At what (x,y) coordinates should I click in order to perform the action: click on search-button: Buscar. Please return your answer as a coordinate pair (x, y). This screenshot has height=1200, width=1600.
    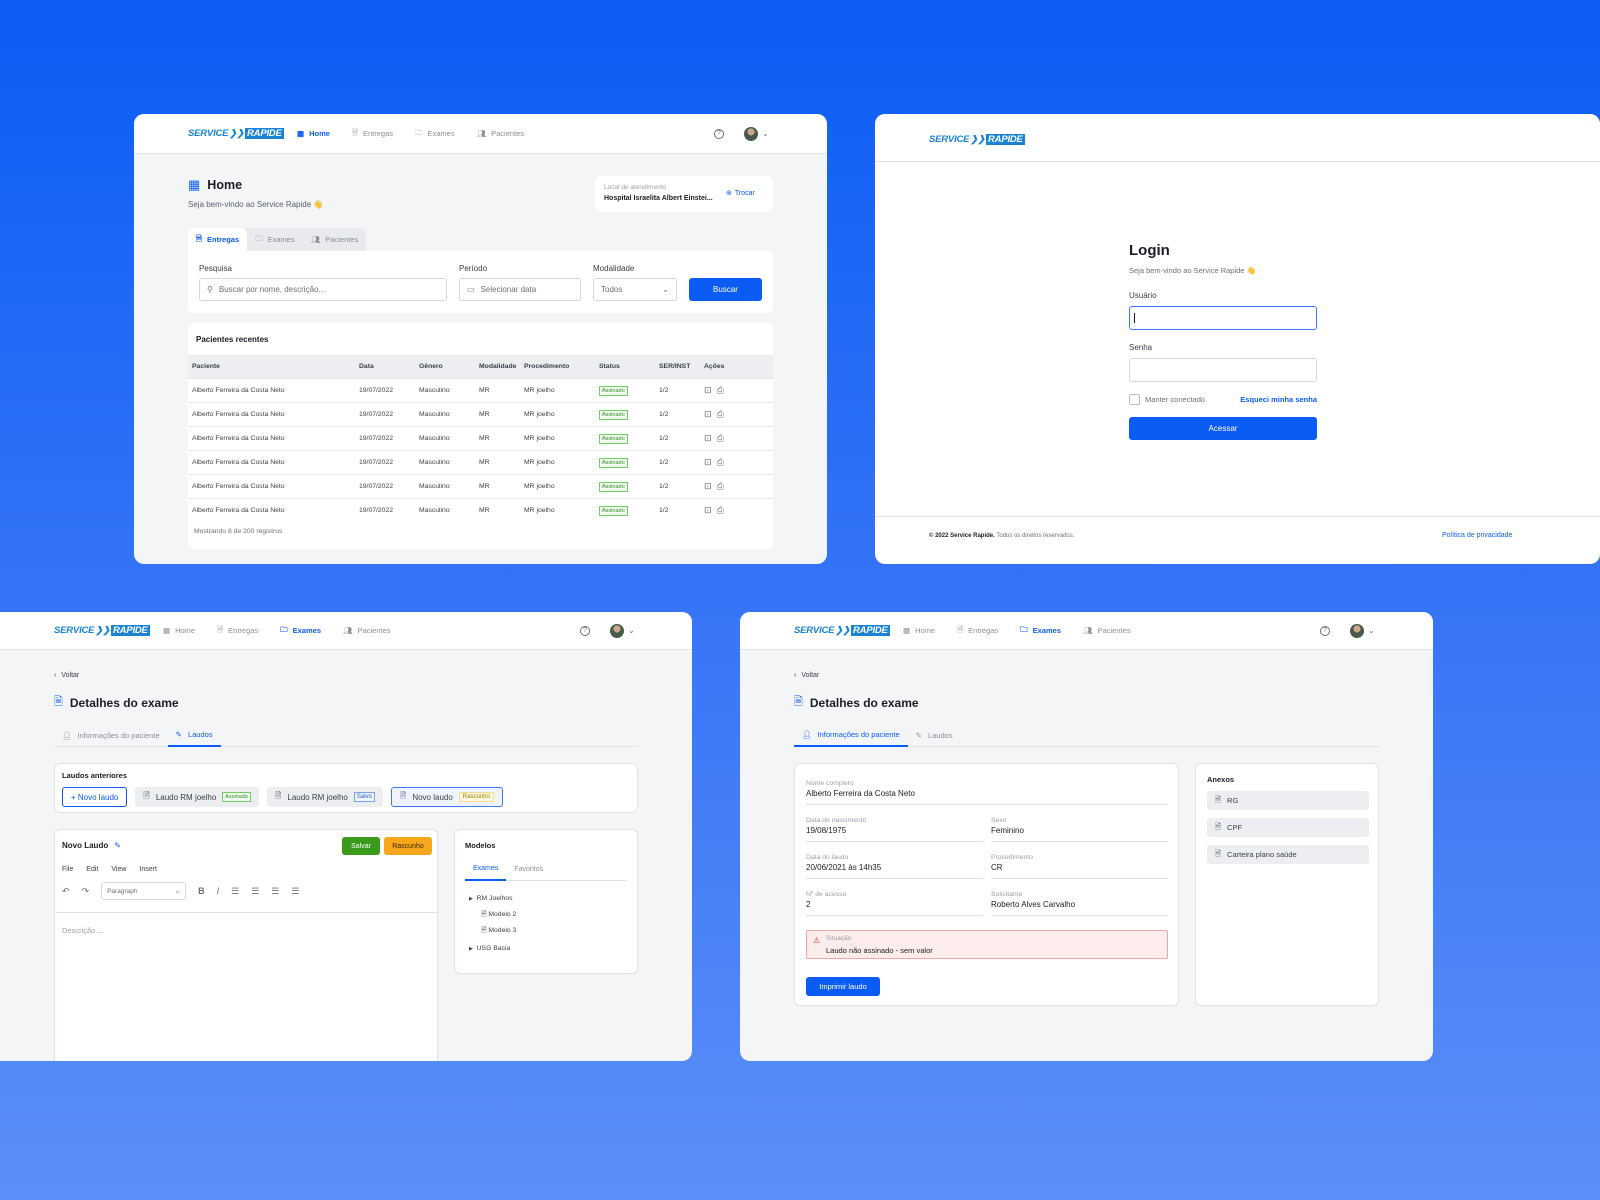
    Looking at the image, I should click on (725, 289).